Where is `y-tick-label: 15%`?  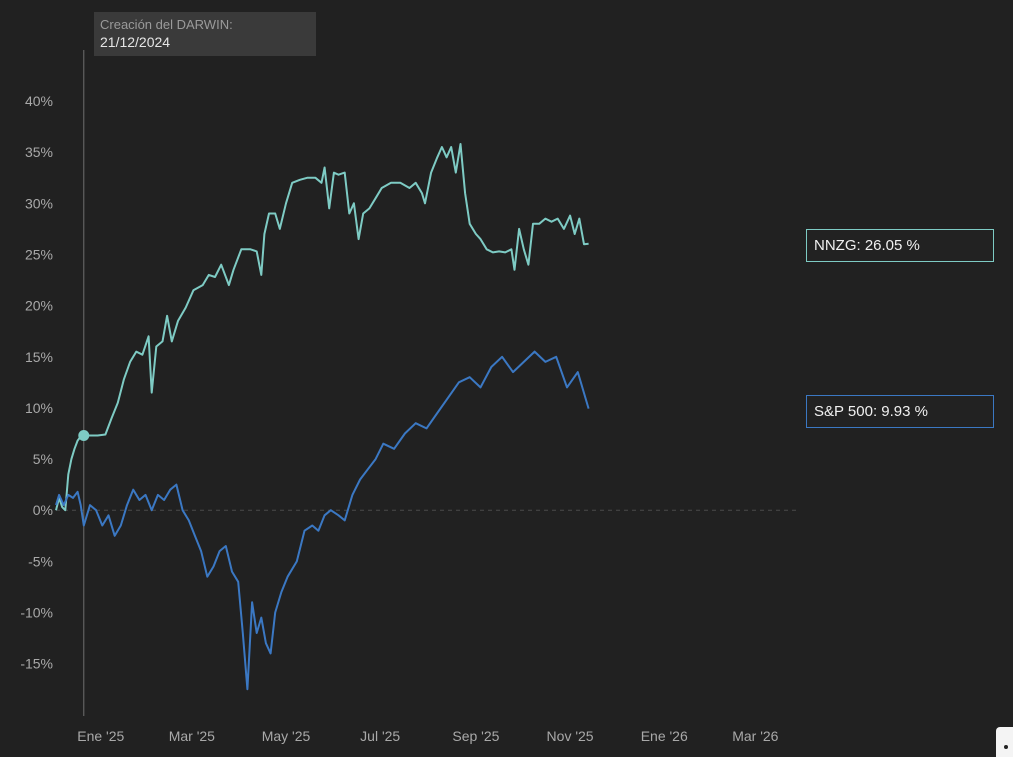 y-tick-label: 15% is located at coordinates (39, 357).